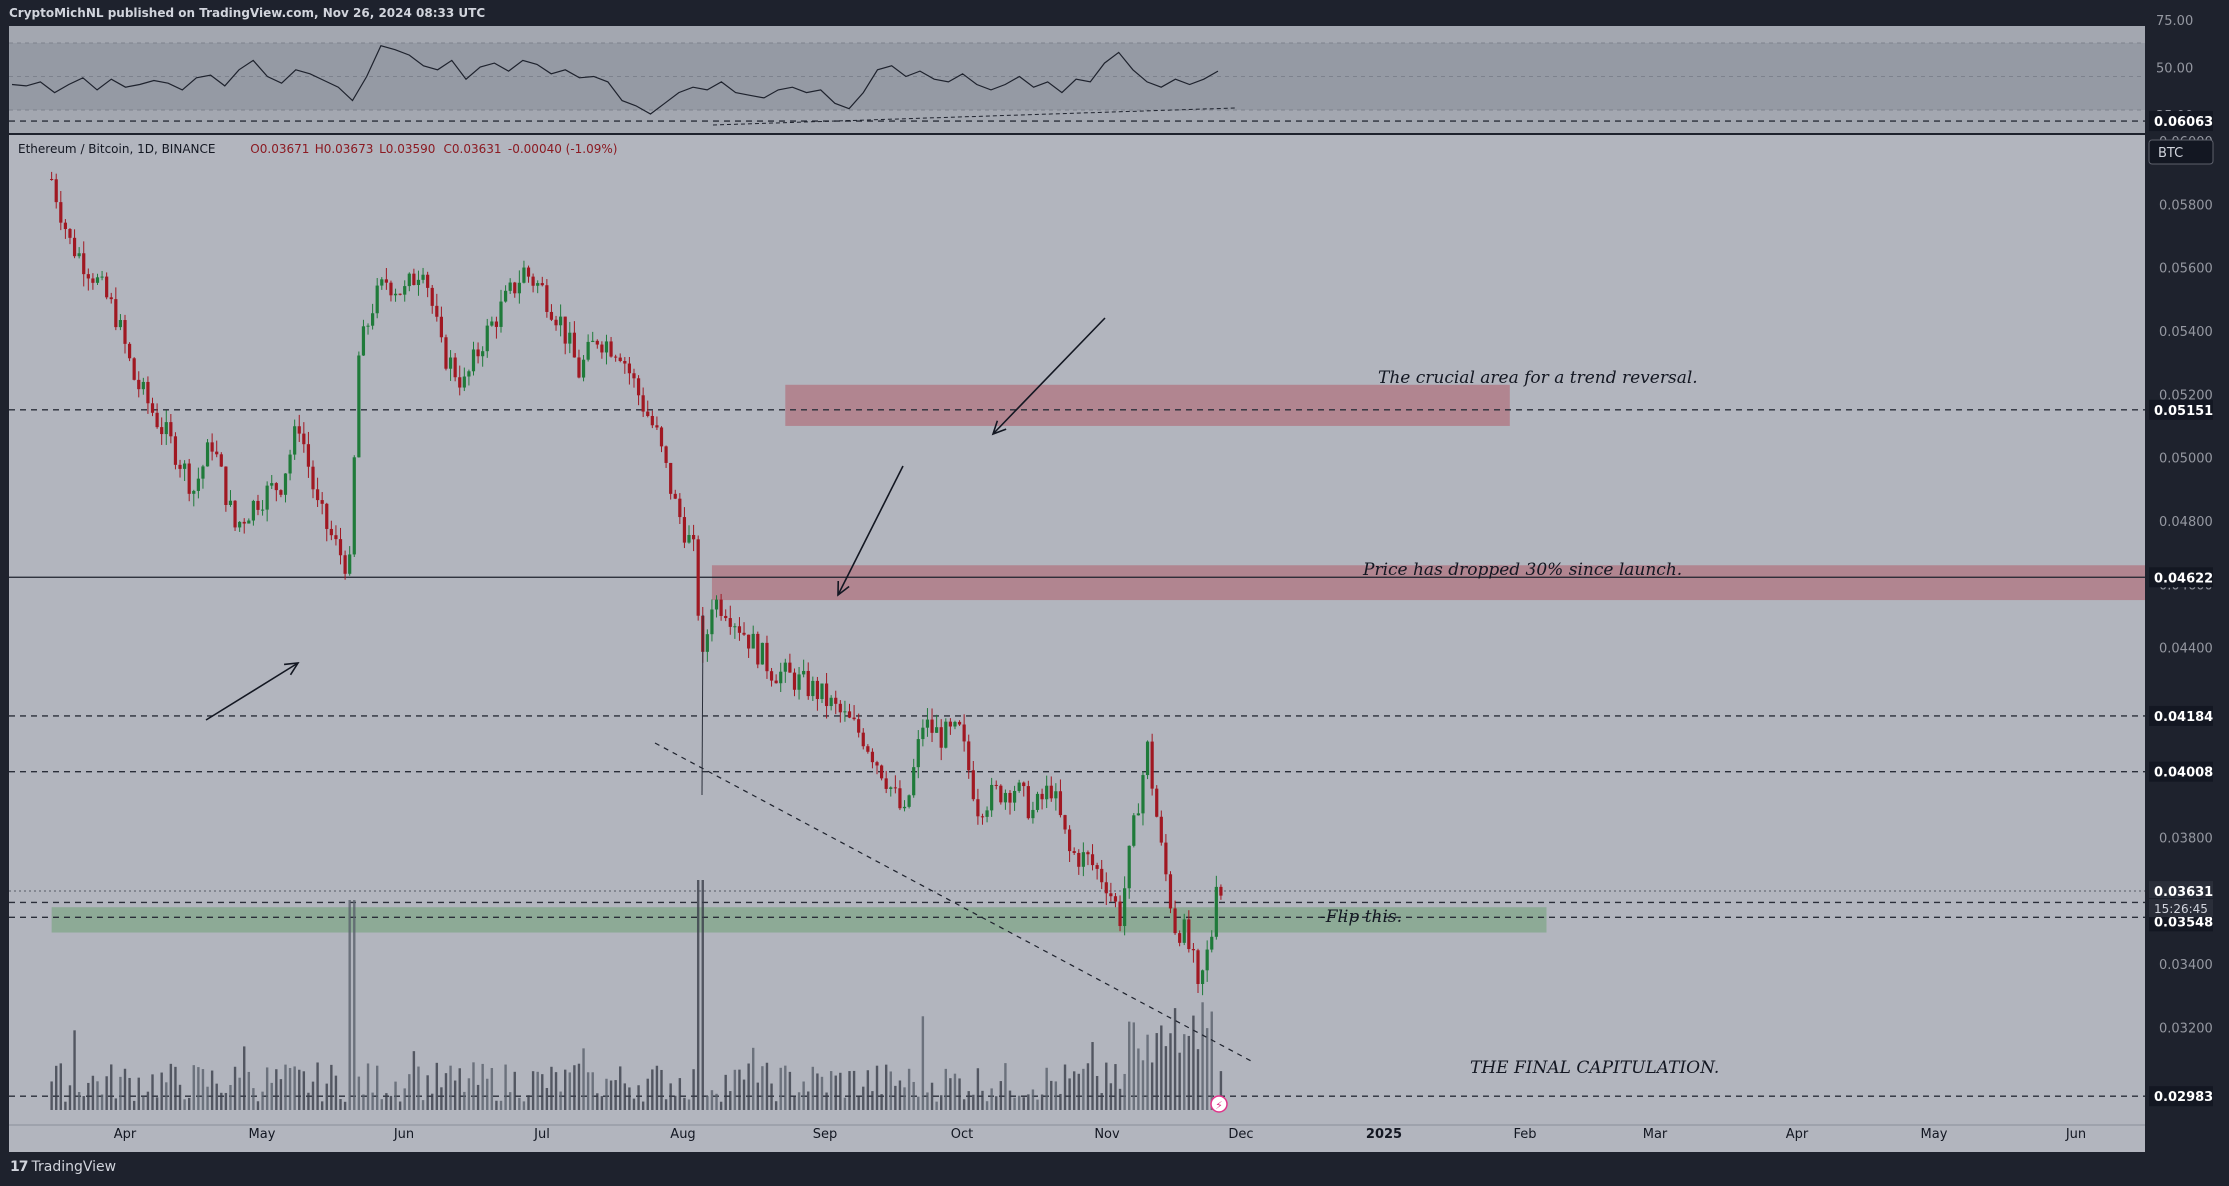 The width and height of the screenshot is (2229, 1186). Describe the element at coordinates (74, 1167) in the screenshot. I see `tradingview-brand: TradingView` at that location.